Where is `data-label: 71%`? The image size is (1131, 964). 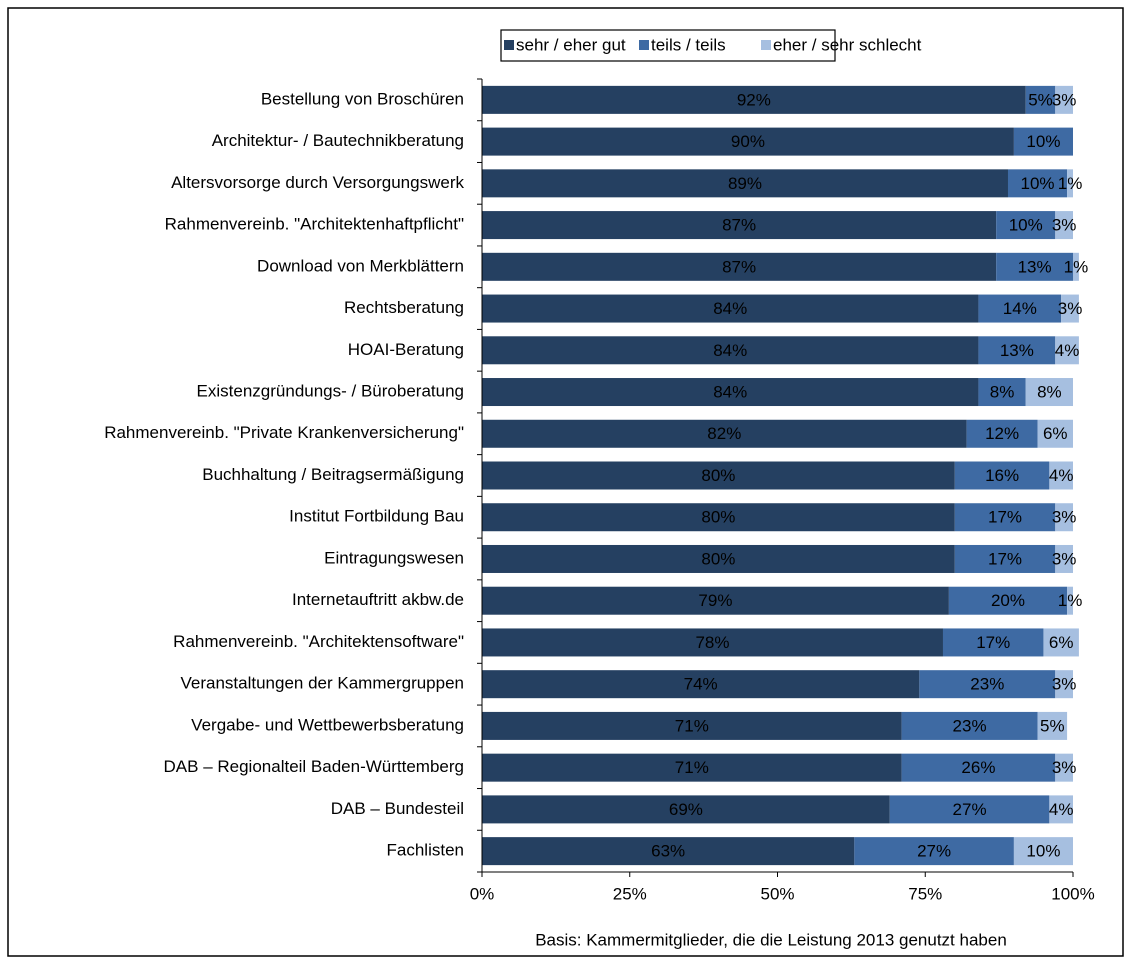 data-label: 71% is located at coordinates (692, 767).